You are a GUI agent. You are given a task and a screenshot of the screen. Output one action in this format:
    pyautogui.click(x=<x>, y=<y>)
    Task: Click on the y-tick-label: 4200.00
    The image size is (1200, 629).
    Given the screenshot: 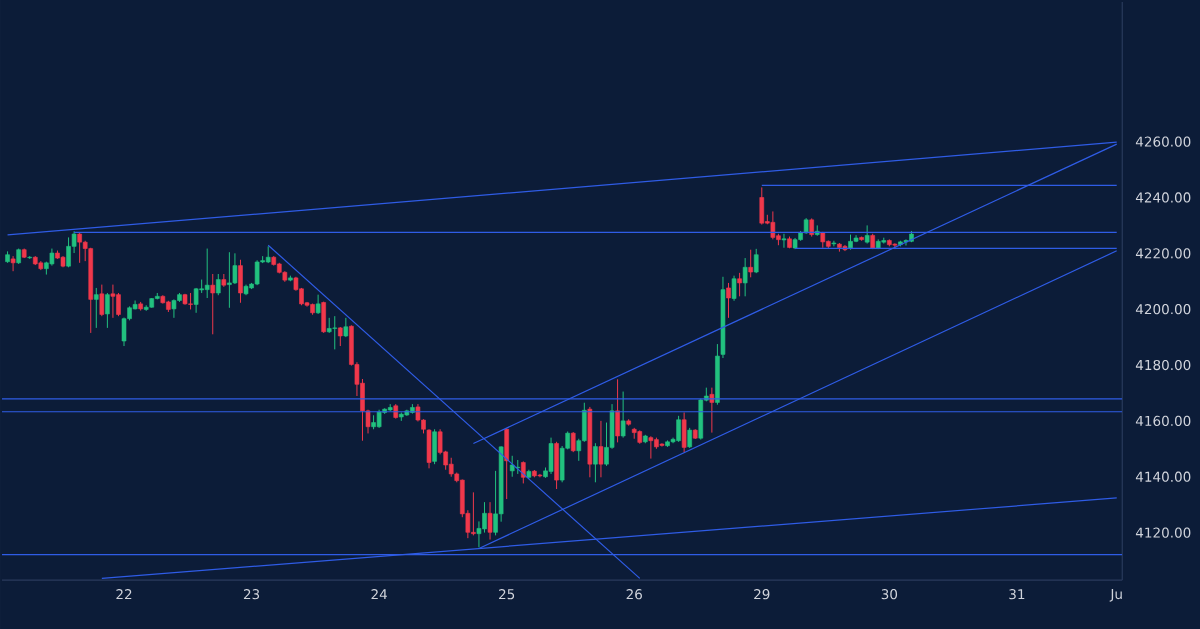 What is the action you would take?
    pyautogui.click(x=1163, y=309)
    